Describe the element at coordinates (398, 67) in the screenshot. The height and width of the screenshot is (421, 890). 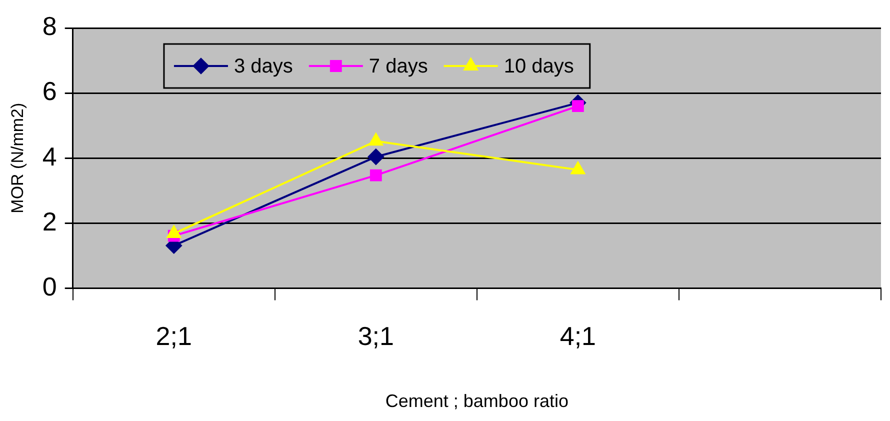
I see `legend-label: 7 days` at that location.